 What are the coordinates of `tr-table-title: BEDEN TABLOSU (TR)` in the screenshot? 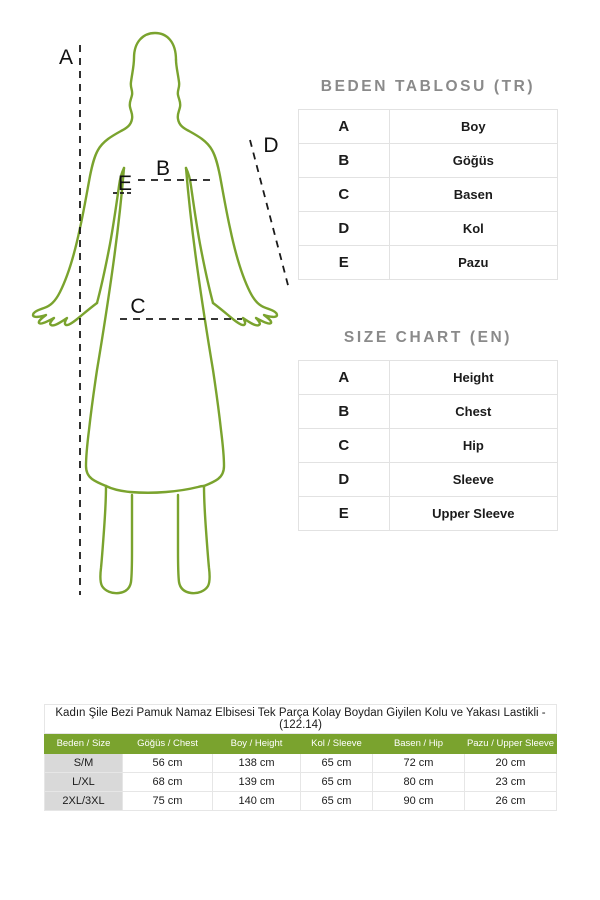 It's located at (428, 86).